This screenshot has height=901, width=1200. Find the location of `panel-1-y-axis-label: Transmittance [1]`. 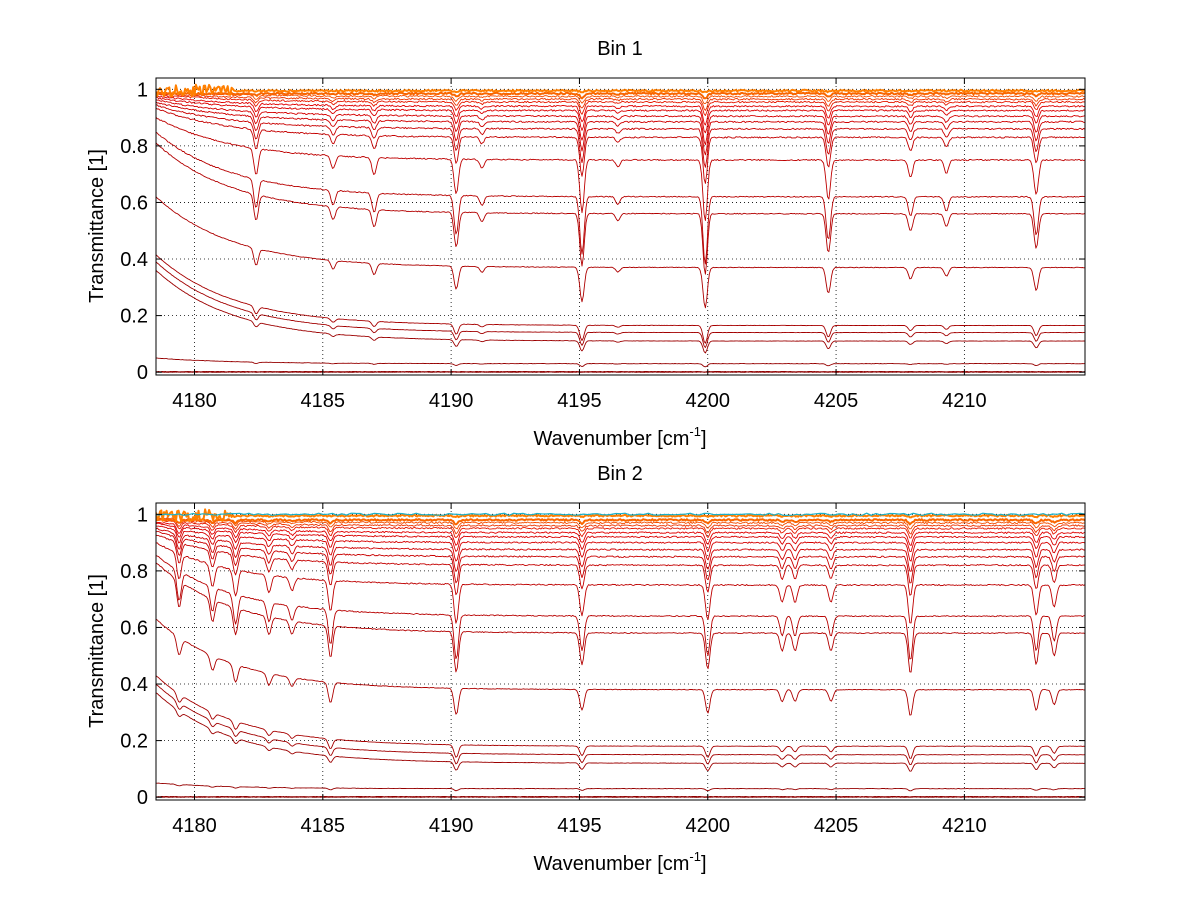

panel-1-y-axis-label: Transmittance [1] is located at coordinates (97, 226).